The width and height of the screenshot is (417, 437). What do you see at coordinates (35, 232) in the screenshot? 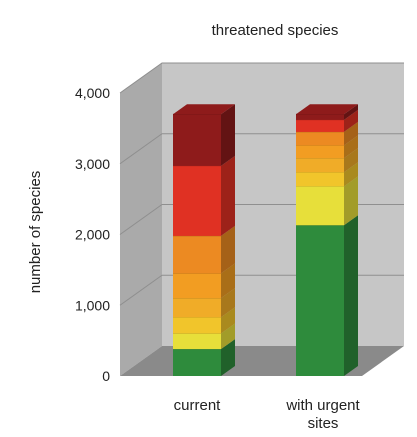
I see `y-axis-label: number of species` at bounding box center [35, 232].